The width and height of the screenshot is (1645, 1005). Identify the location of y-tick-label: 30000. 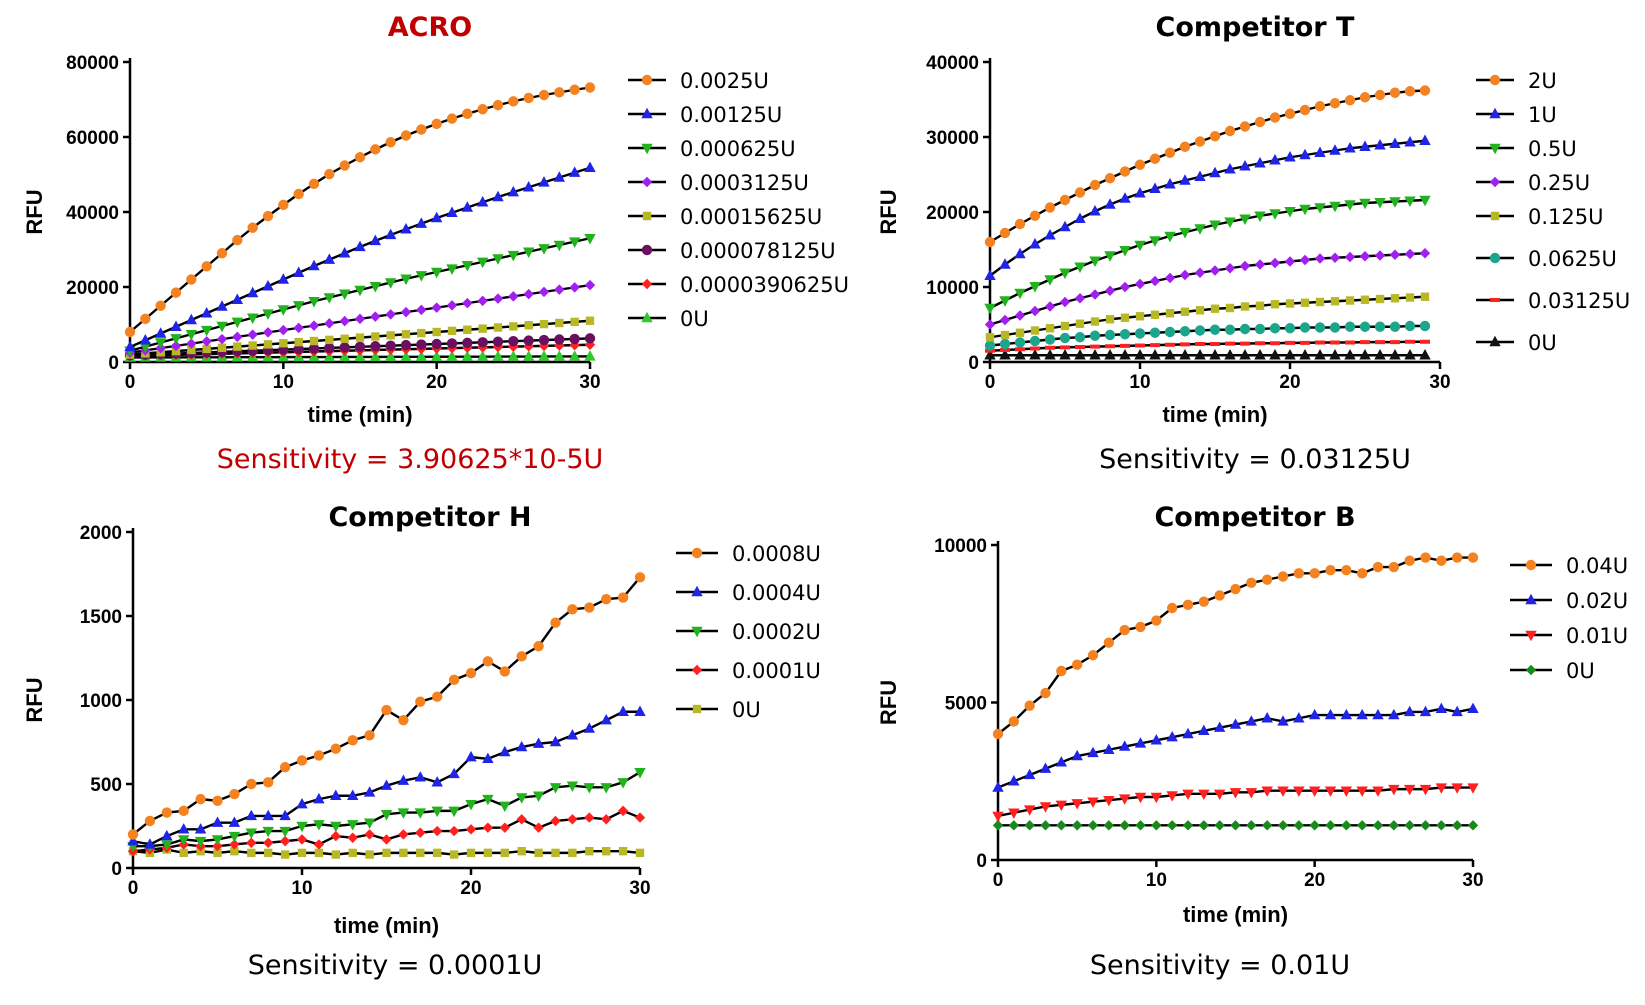
(952, 138).